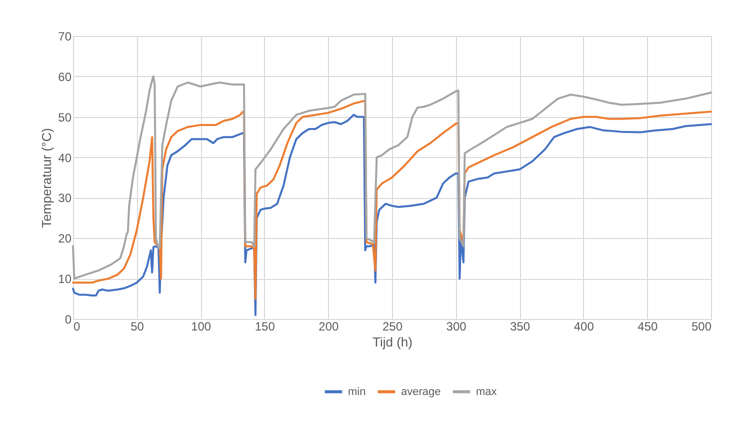  What do you see at coordinates (357, 392) in the screenshot?
I see `legend-label: min` at bounding box center [357, 392].